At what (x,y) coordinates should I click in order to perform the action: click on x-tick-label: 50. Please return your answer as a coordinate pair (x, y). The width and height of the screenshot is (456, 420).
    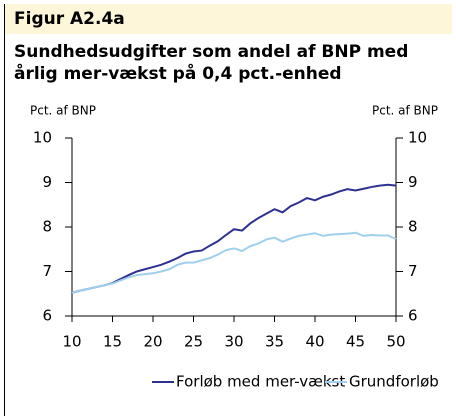
    Looking at the image, I should click on (395, 342).